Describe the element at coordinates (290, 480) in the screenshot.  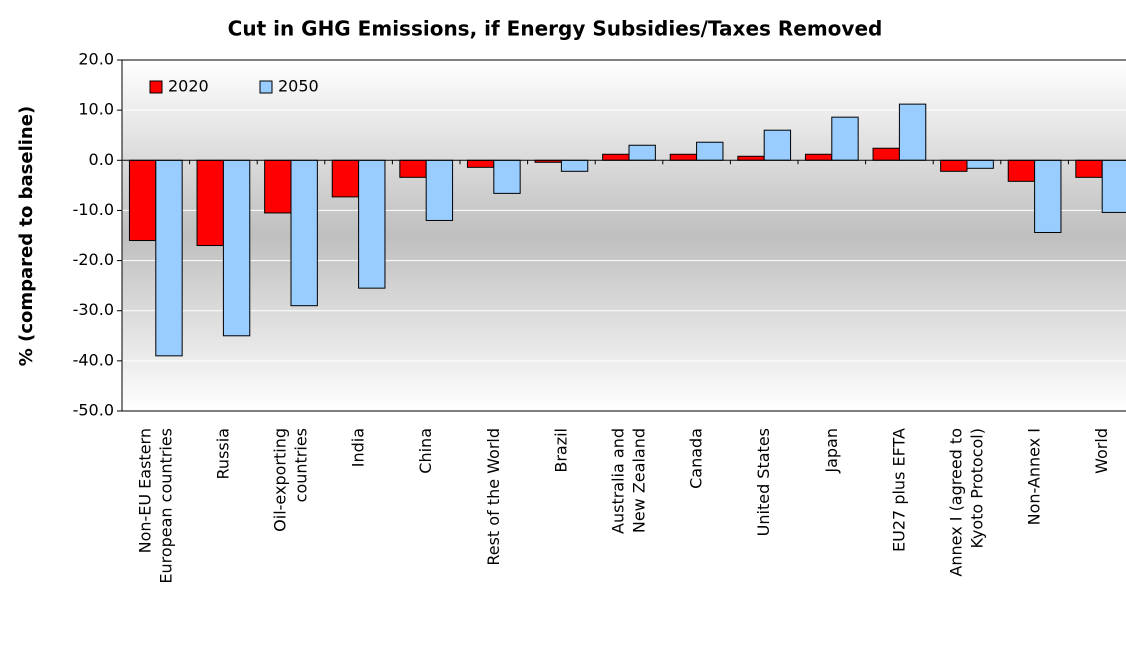
I see `x-tick-label: Oil-exporting countries` at that location.